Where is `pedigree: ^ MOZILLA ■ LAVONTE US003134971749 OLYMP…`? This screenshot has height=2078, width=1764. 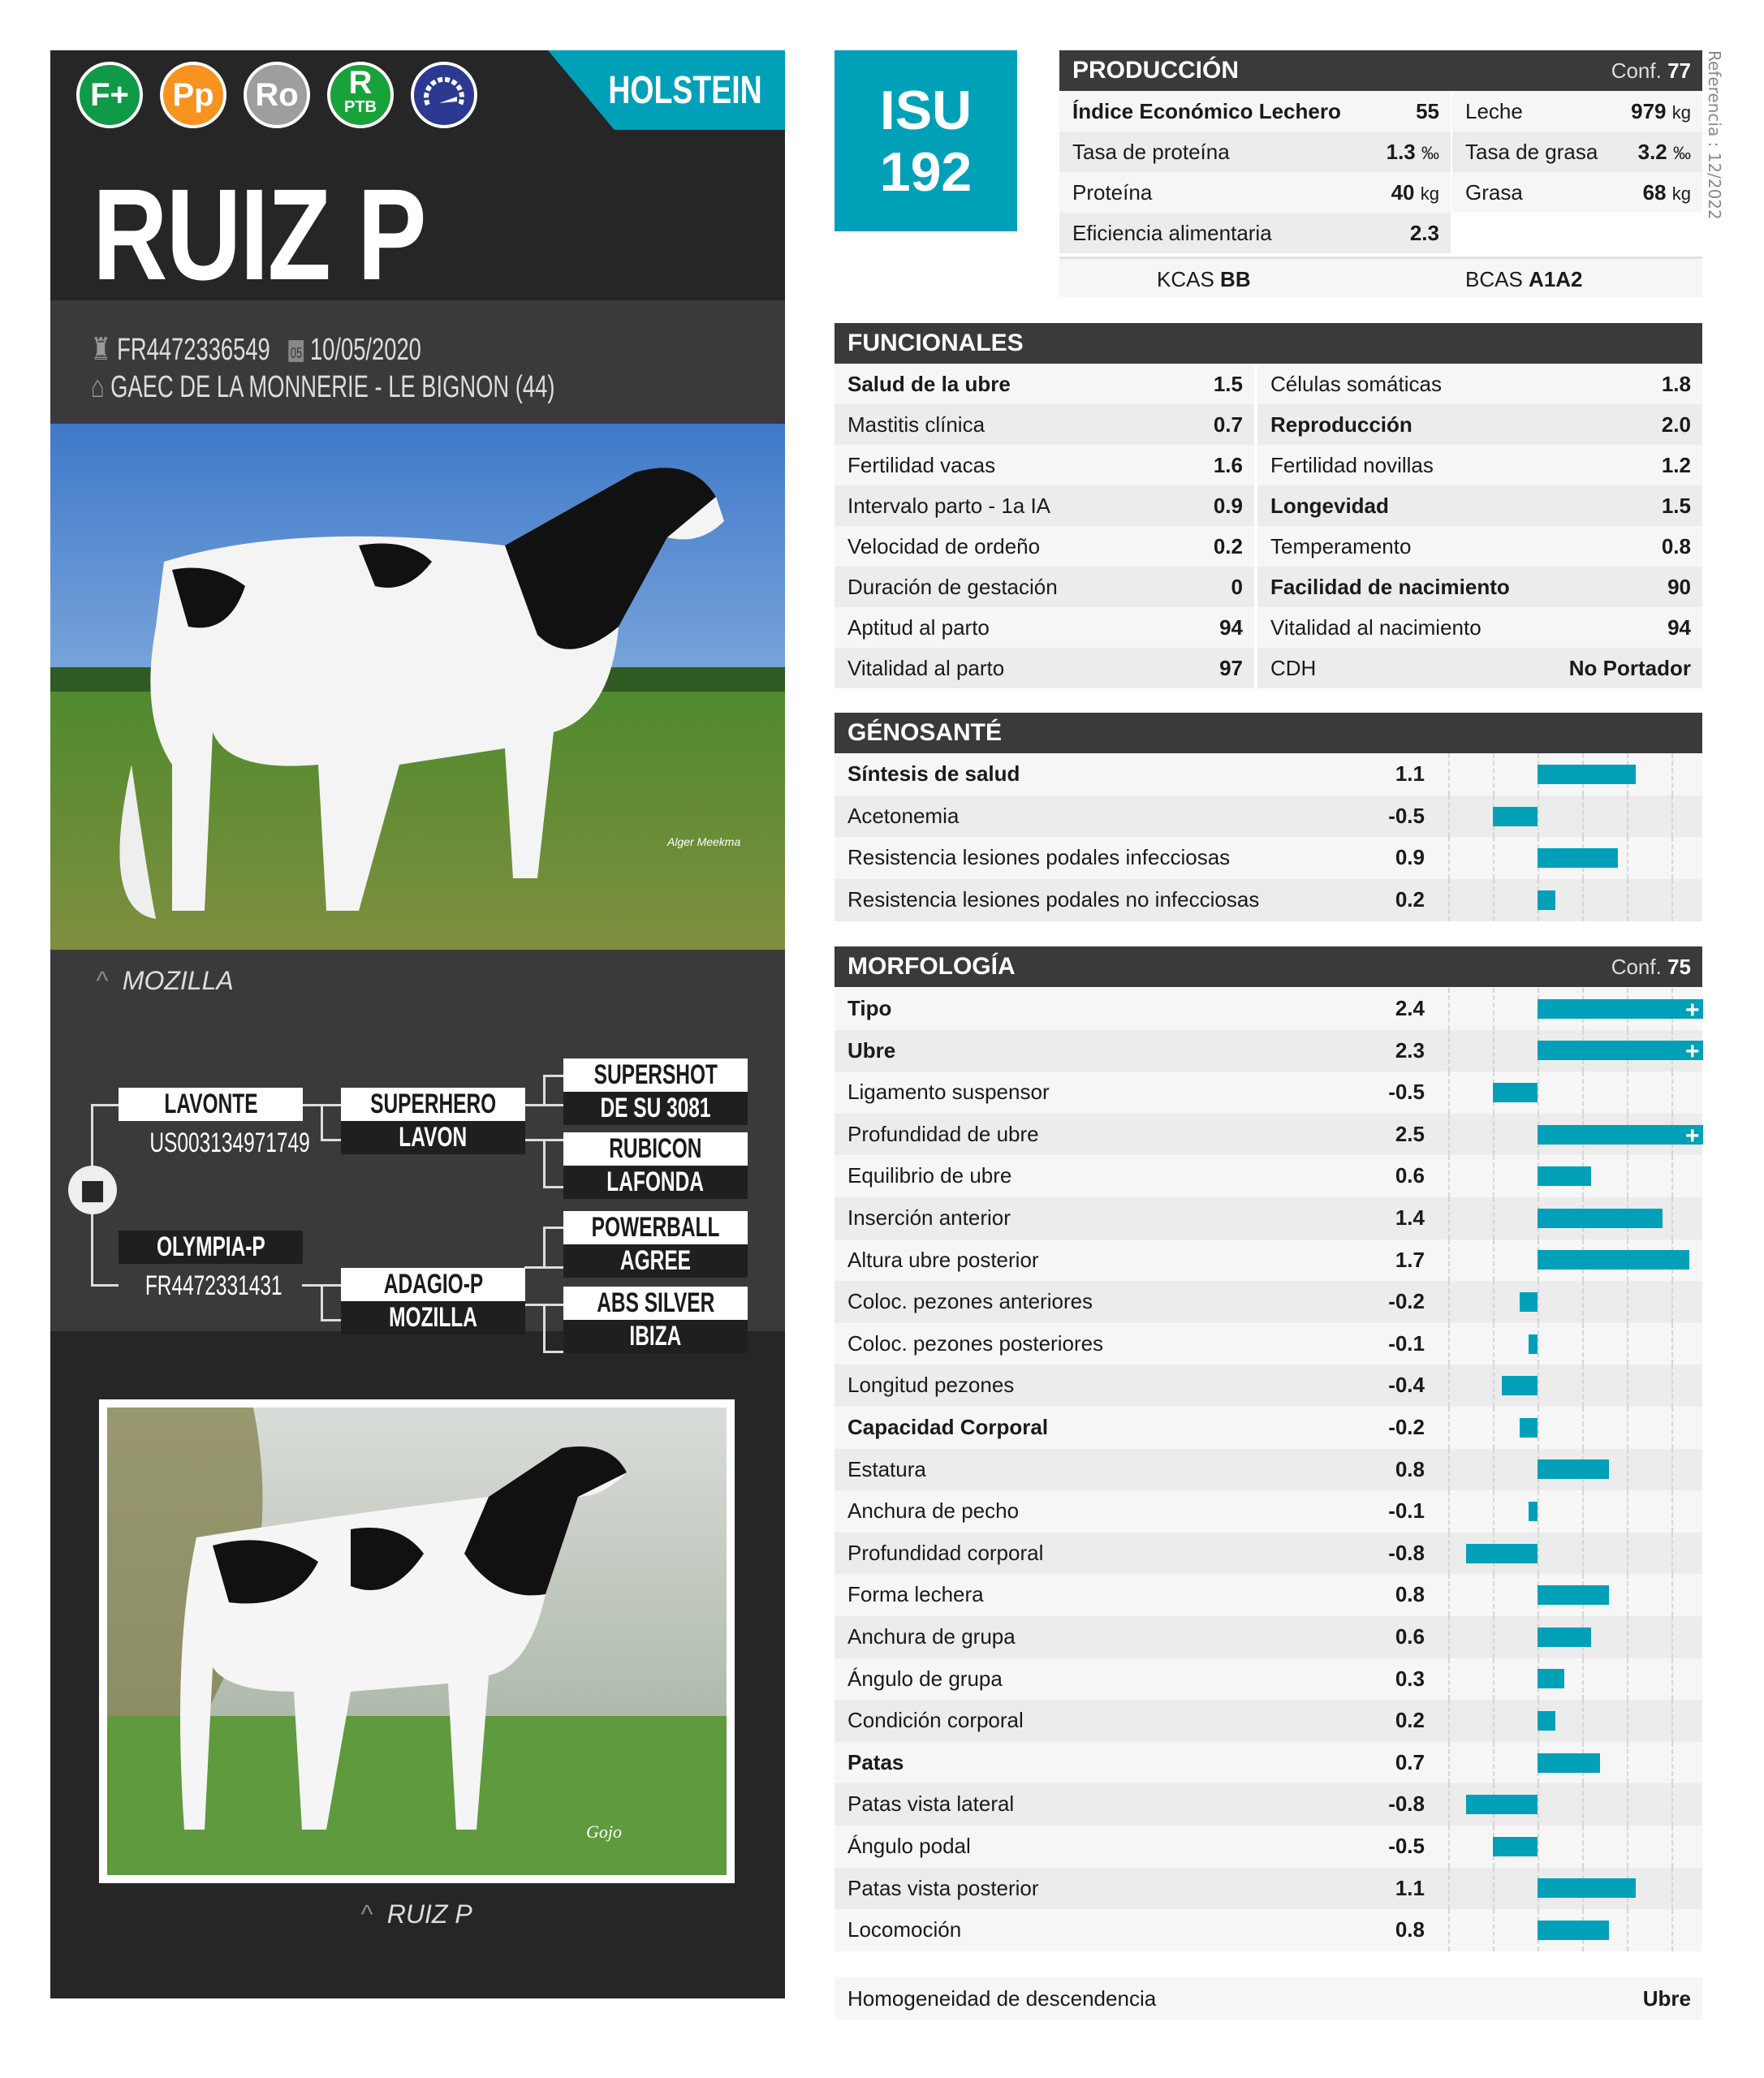 pedigree: ^ MOZILLA ■ LAVONTE US003134971749 OLYMP… is located at coordinates (417, 1151).